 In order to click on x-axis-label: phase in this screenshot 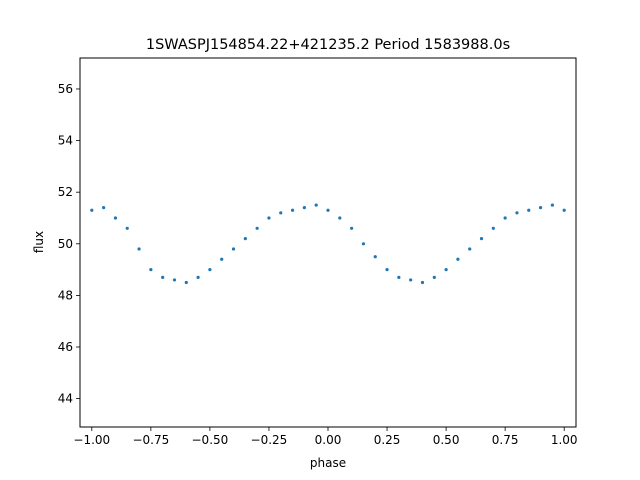, I will do `click(328, 463)`.